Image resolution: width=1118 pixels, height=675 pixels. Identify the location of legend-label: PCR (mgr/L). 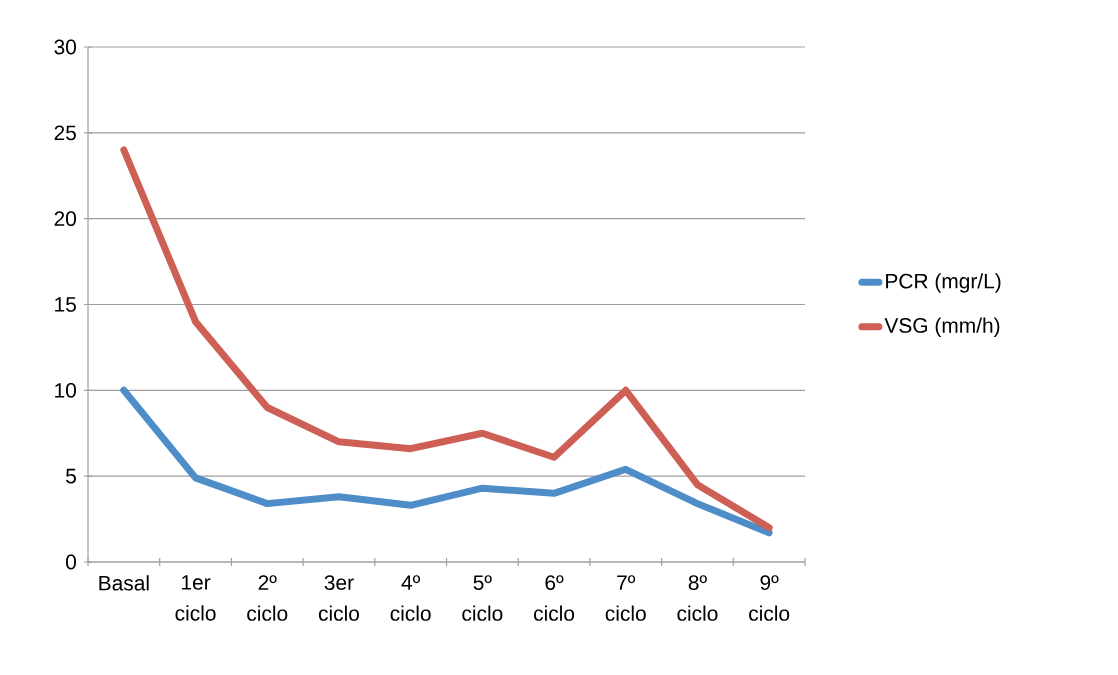
(943, 283).